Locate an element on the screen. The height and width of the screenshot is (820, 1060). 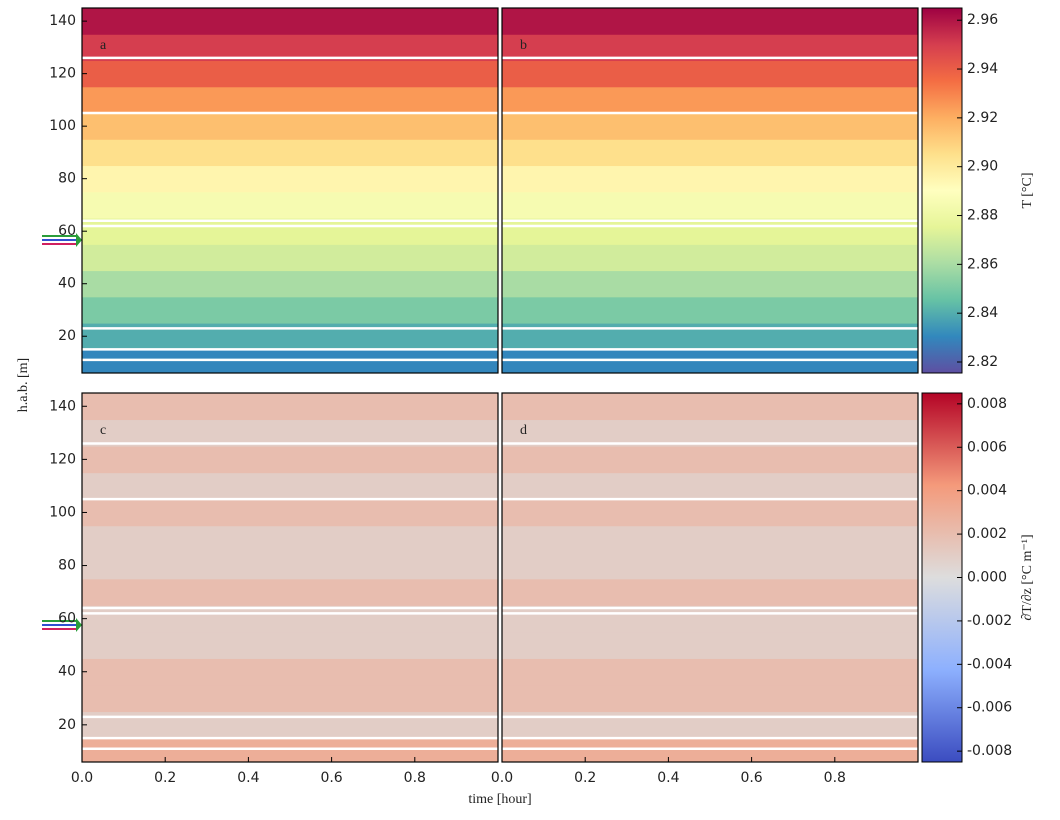
x-tick-label: 0.0 is located at coordinates (502, 778).